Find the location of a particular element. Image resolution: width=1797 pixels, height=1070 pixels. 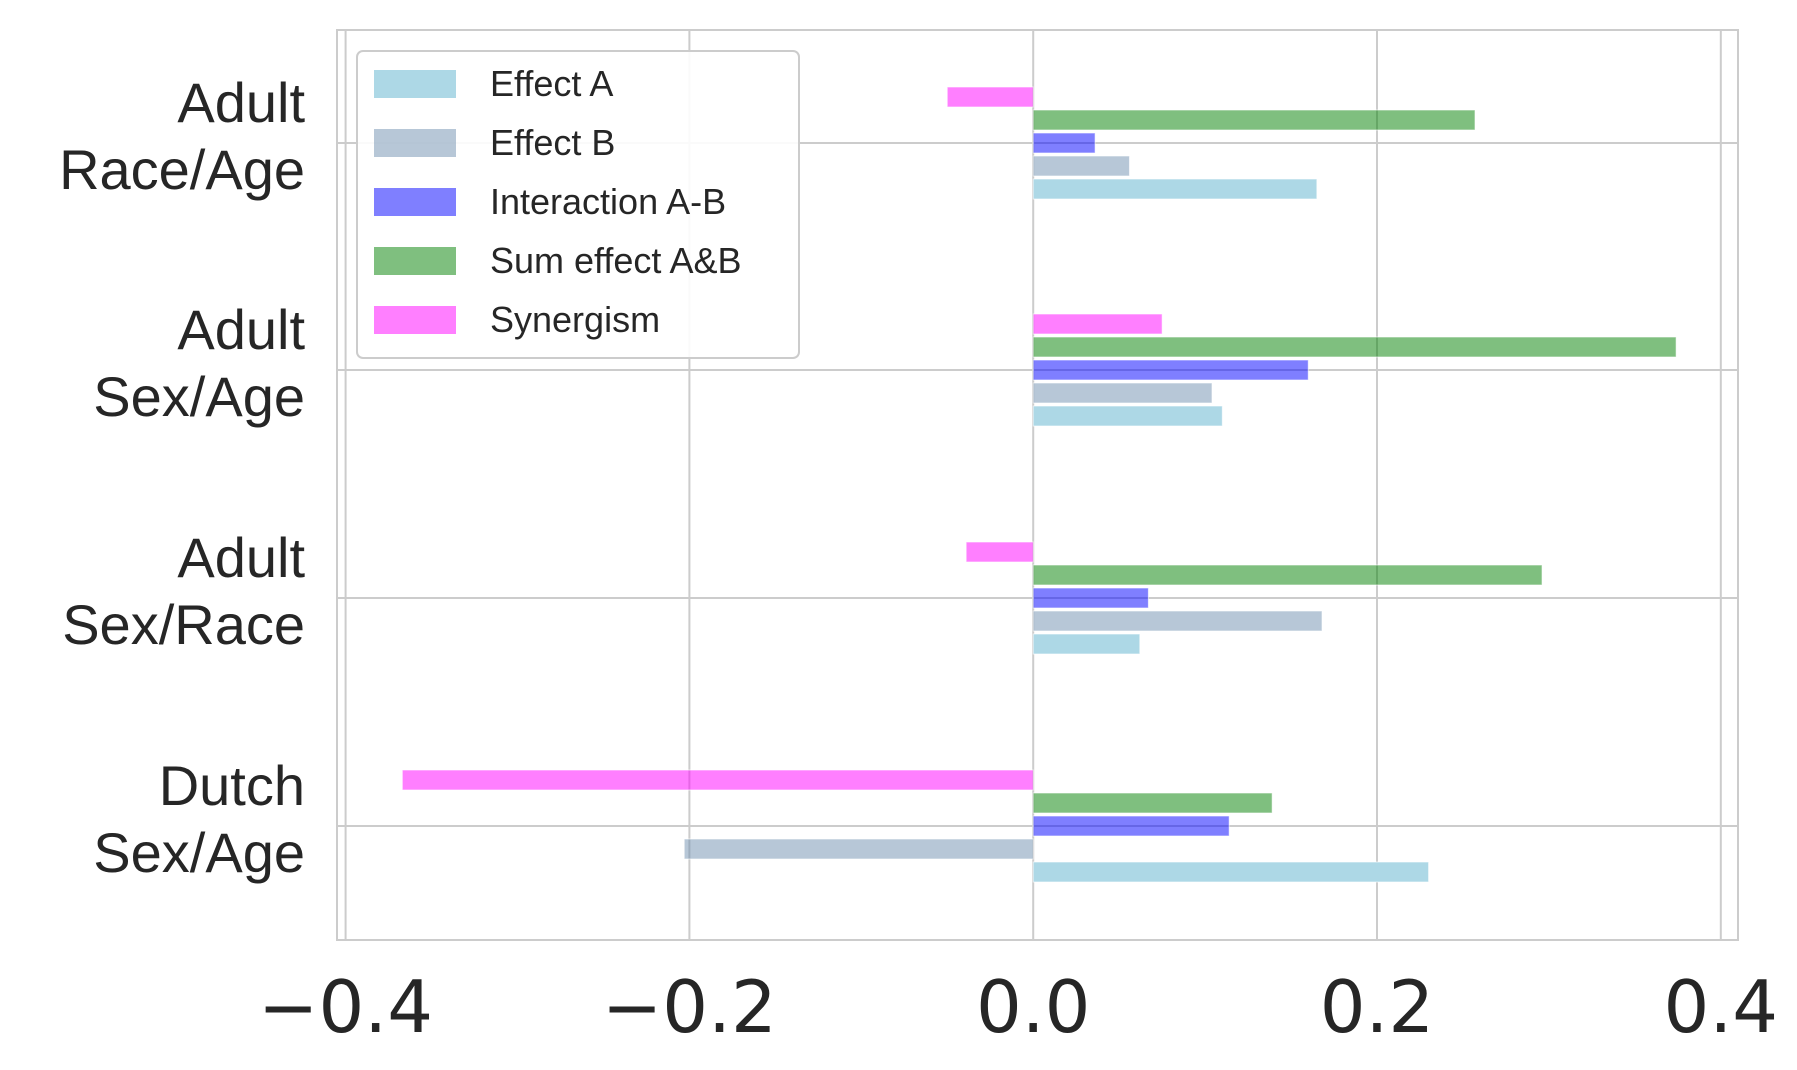

legend-label: Sum effect A&B is located at coordinates (615, 260).